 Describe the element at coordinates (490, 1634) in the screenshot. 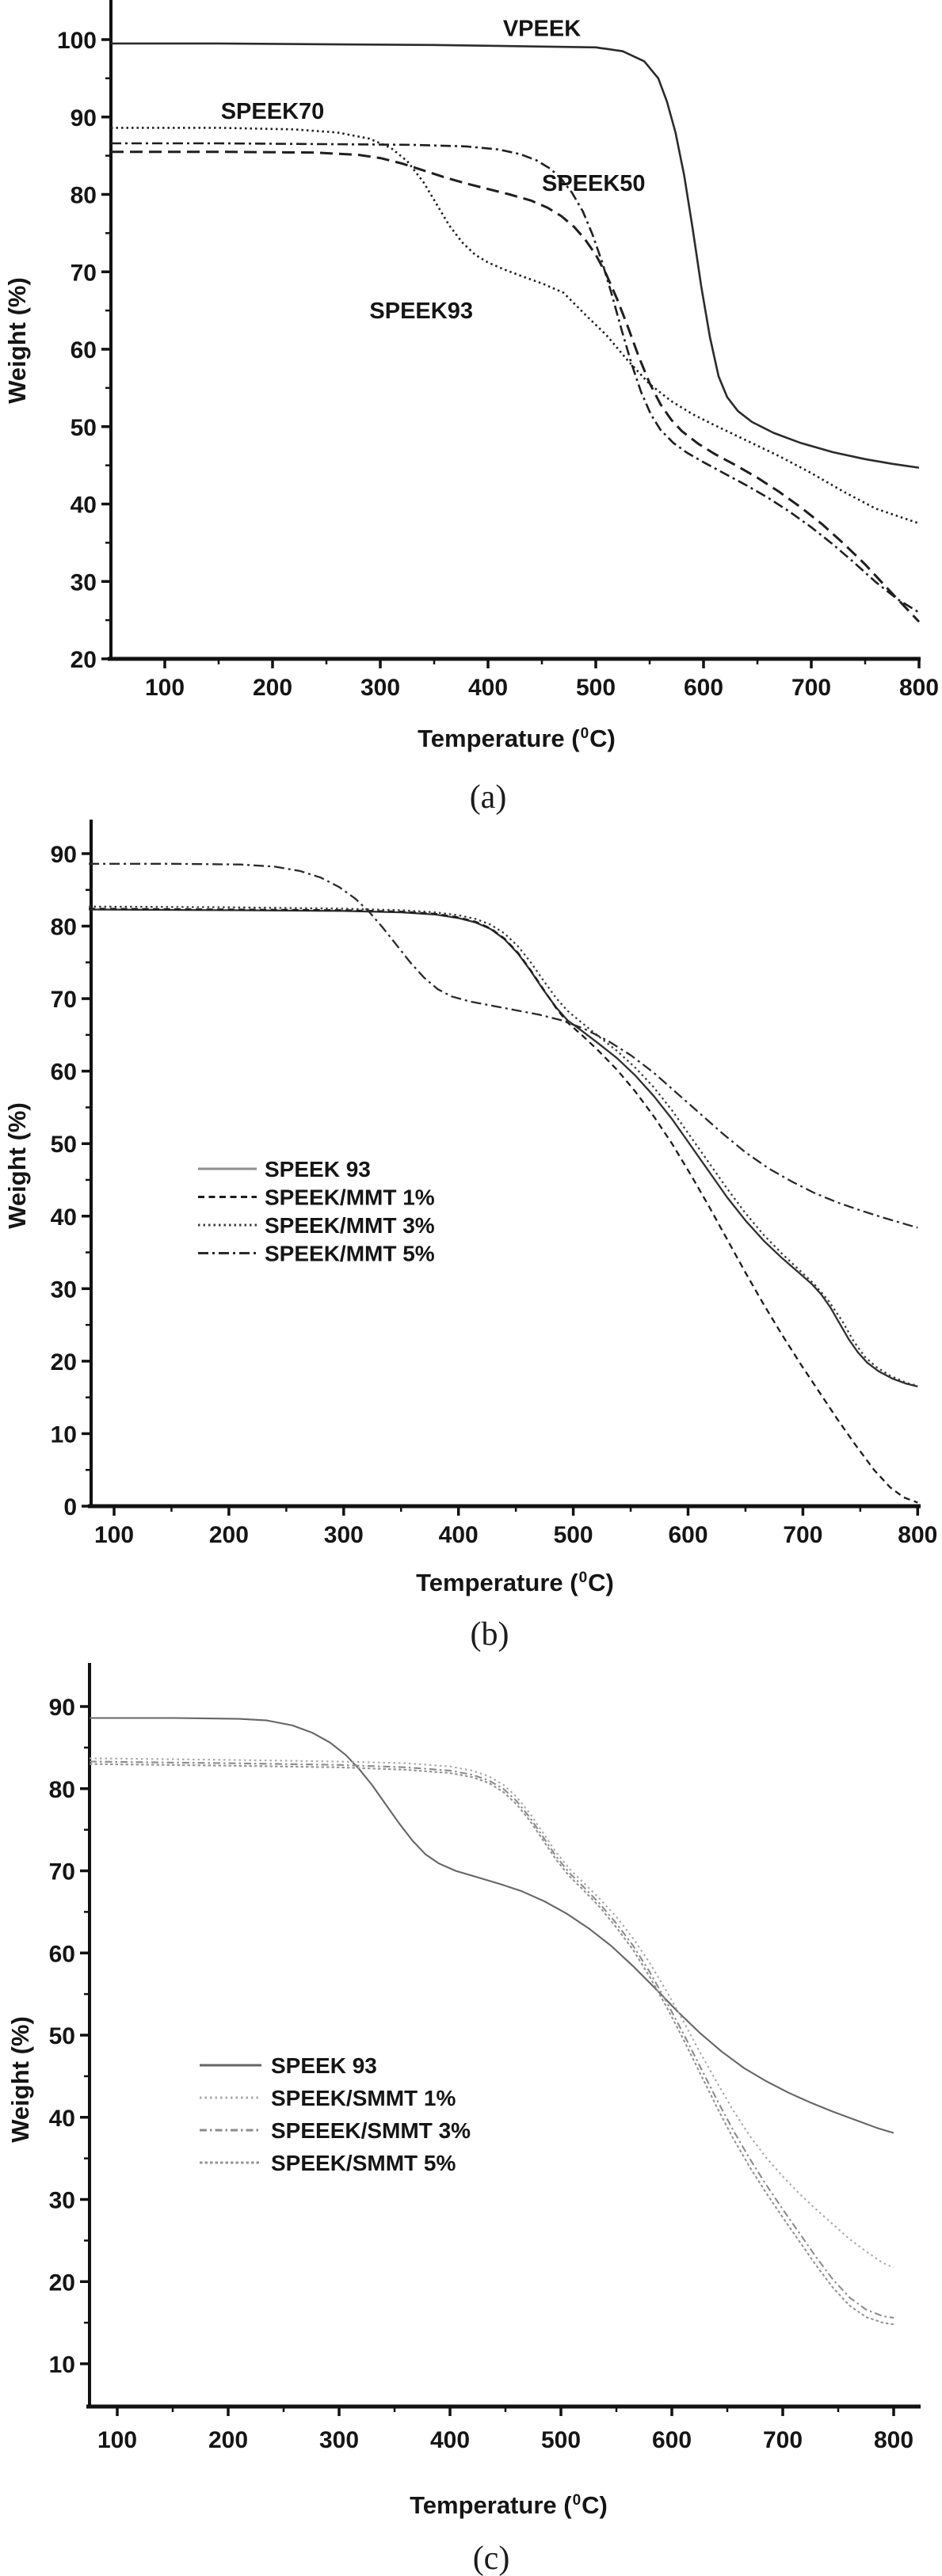

I see `caption-b: (b)` at that location.